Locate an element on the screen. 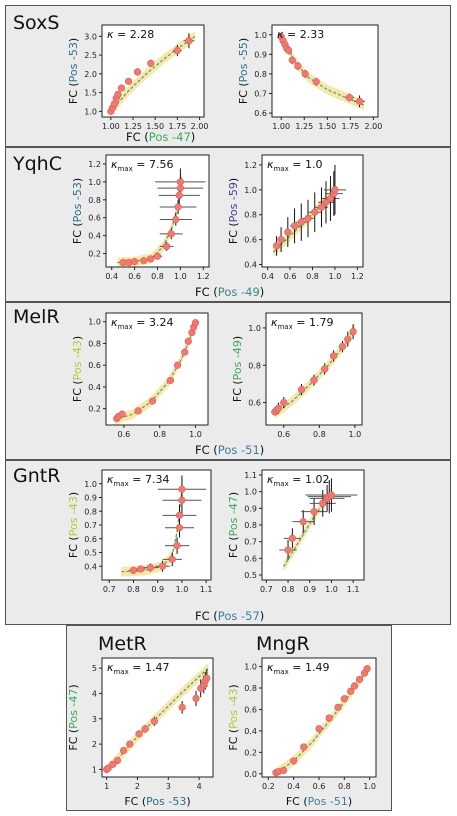 The height and width of the screenshot is (816, 457). x-tick-label: 1.00 is located at coordinates (111, 126).